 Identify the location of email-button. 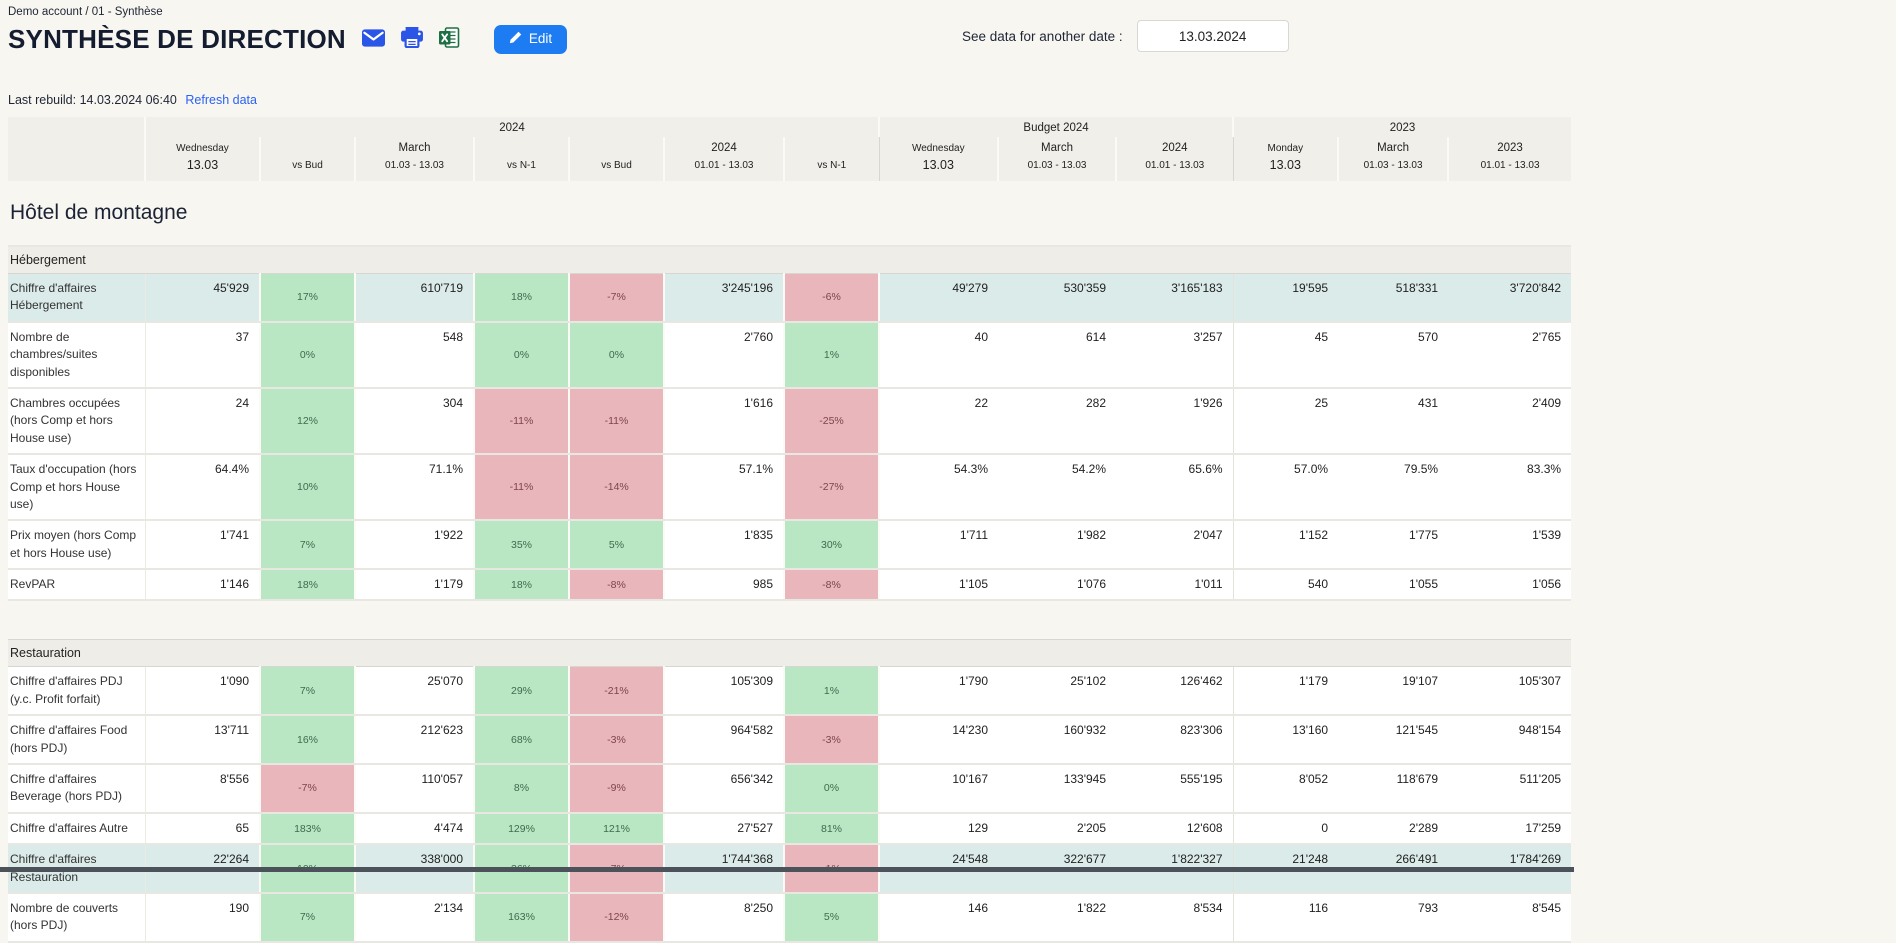
(373, 39).